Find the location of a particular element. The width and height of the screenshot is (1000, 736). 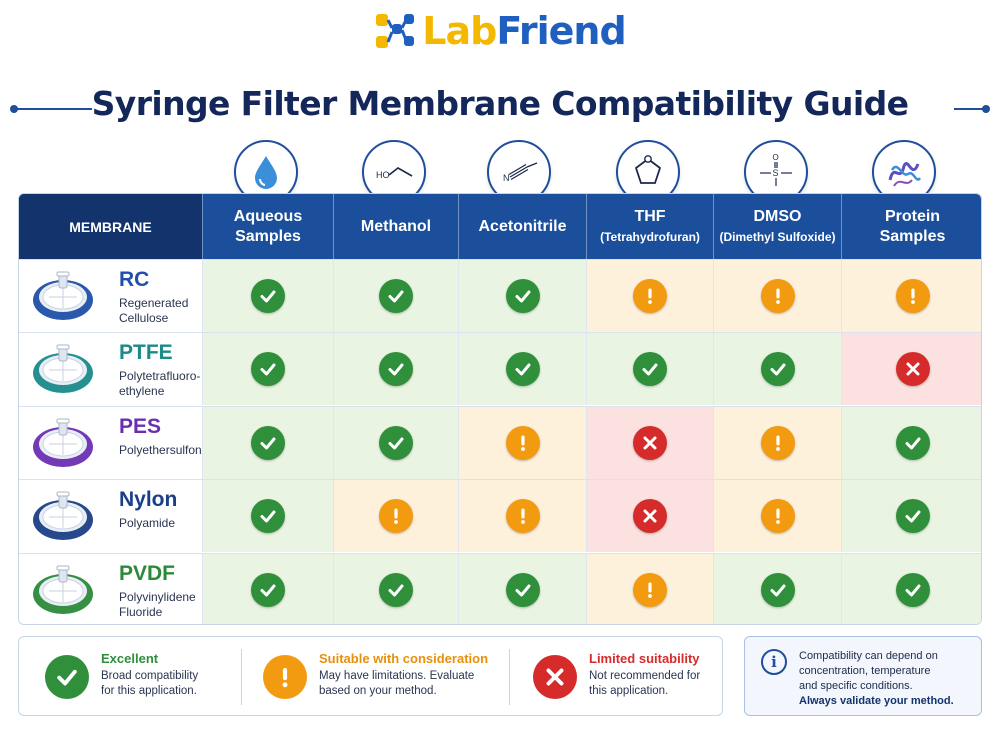

labfriend-logo: LabFriend is located at coordinates (500, 31).